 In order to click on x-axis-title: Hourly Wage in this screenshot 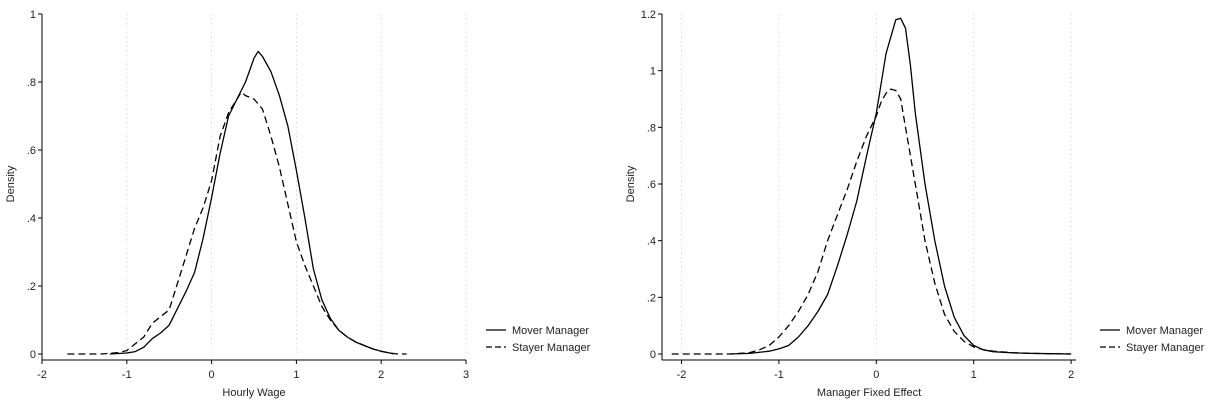, I will do `click(253, 393)`.